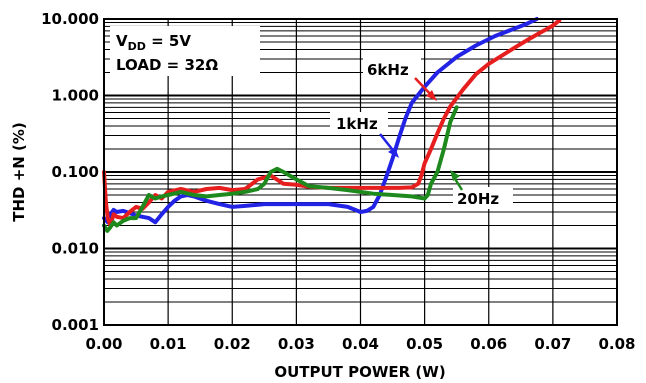 This screenshot has width=646, height=383. Describe the element at coordinates (75, 325) in the screenshot. I see `y-tick-label: 0.001` at that location.